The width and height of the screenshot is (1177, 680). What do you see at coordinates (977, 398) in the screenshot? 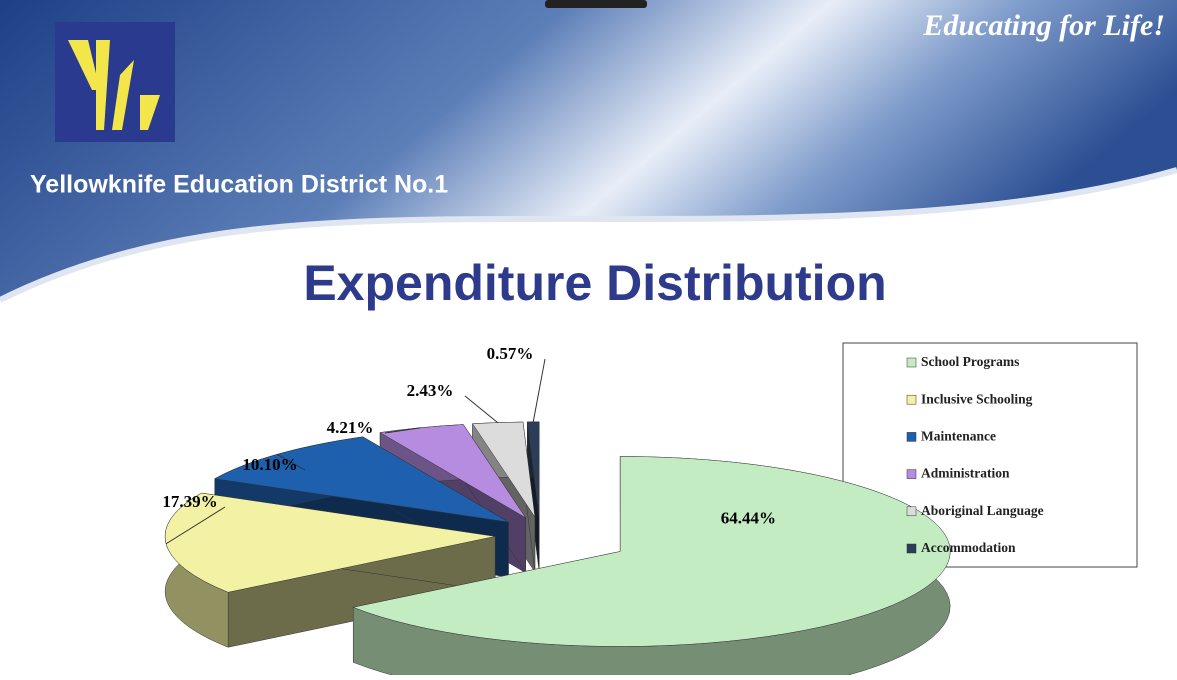
I see `legend-label: Inclusive Schooling` at bounding box center [977, 398].